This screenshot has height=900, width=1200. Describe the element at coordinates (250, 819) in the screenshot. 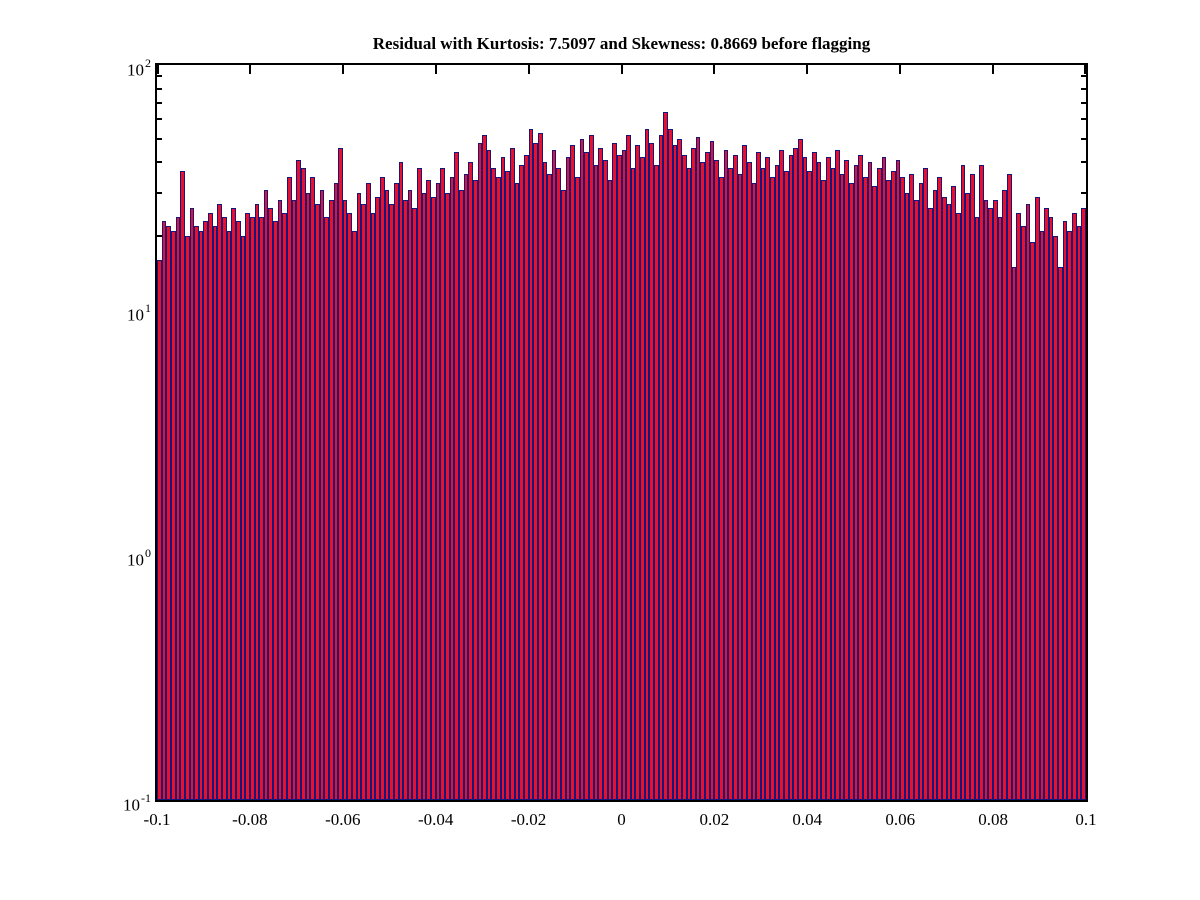

I see `x-tick-label: -0.08` at that location.